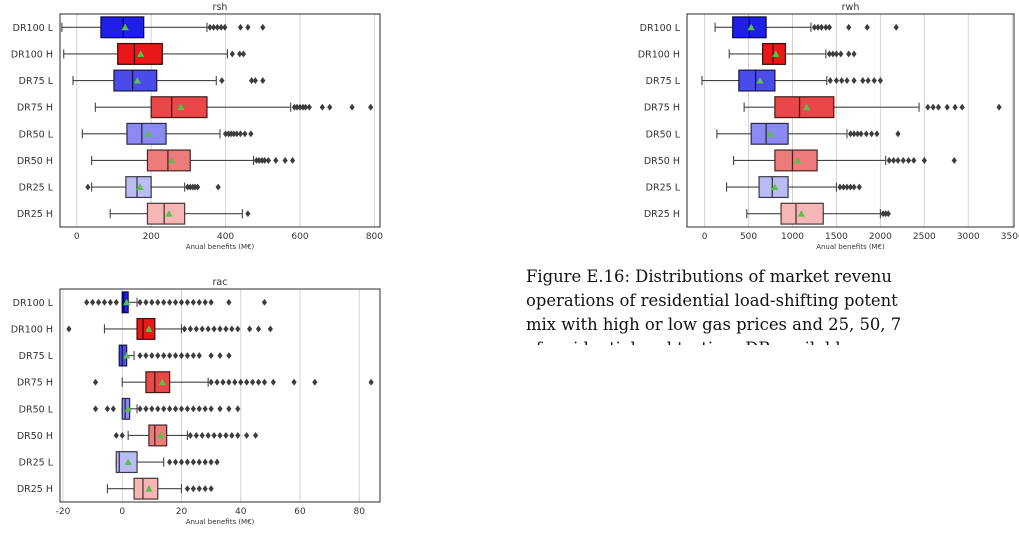 The width and height of the screenshot is (1019, 538). Describe the element at coordinates (851, 7) in the screenshot. I see `chart-title: rwh` at that location.